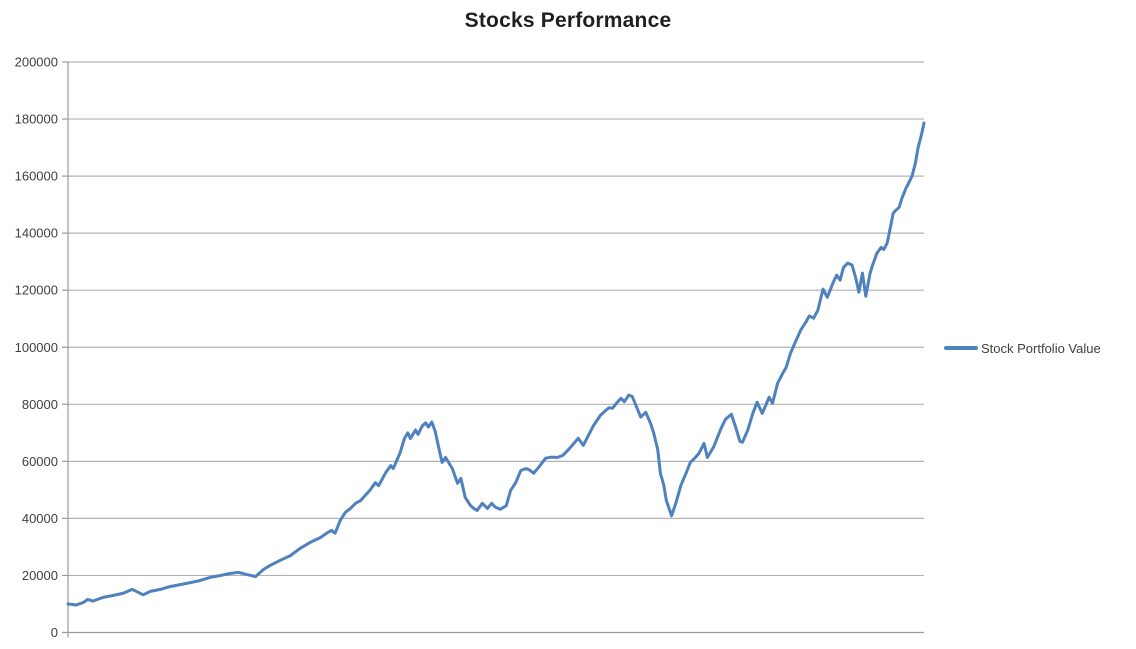  I want to click on y-axis-label: 140000, so click(36, 233).